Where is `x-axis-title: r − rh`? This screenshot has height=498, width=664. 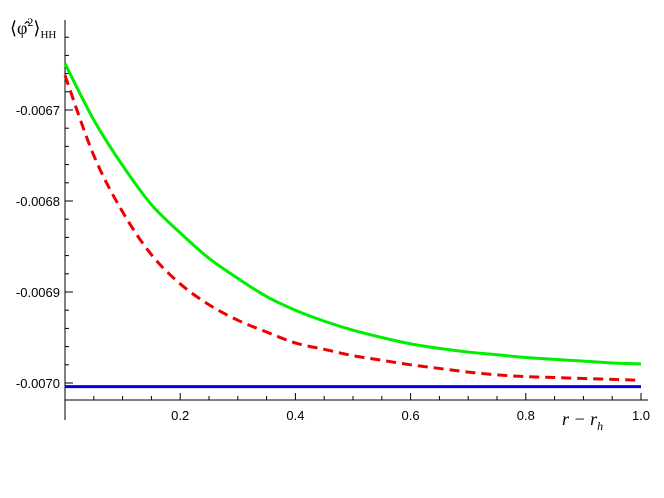 x-axis-title: r − rh is located at coordinates (582, 421).